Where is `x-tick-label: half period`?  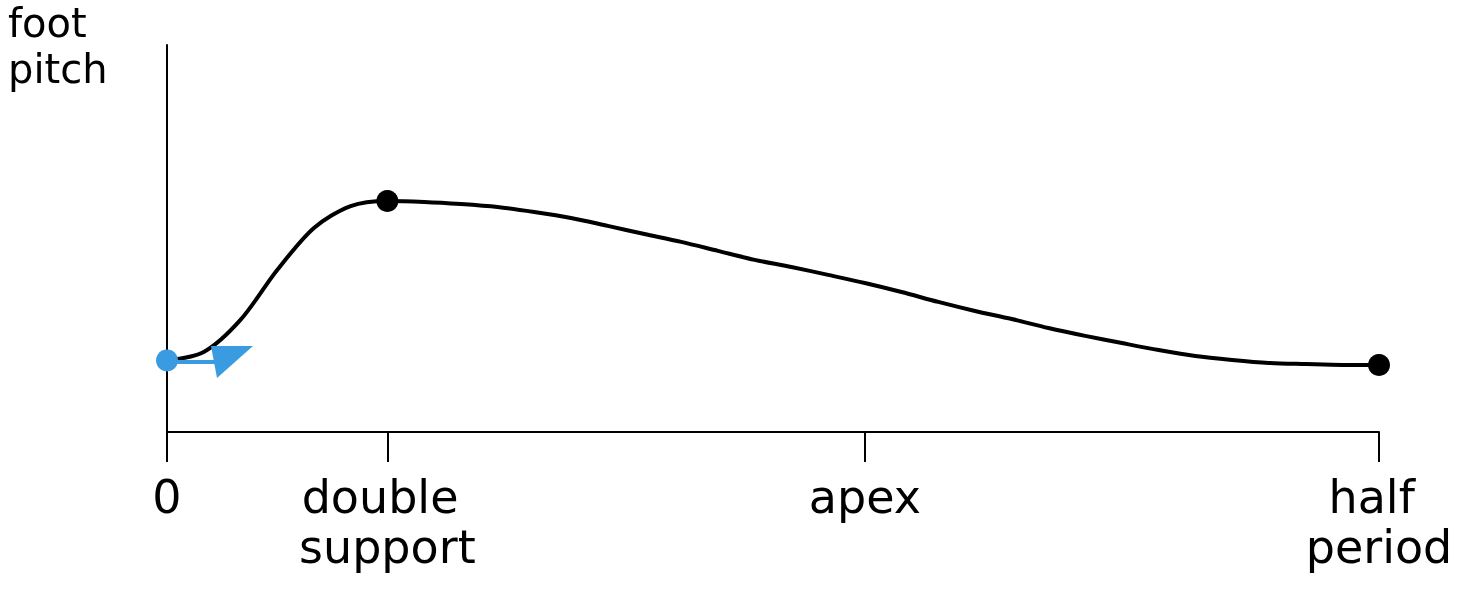 x-tick-label: half period is located at coordinates (1379, 522).